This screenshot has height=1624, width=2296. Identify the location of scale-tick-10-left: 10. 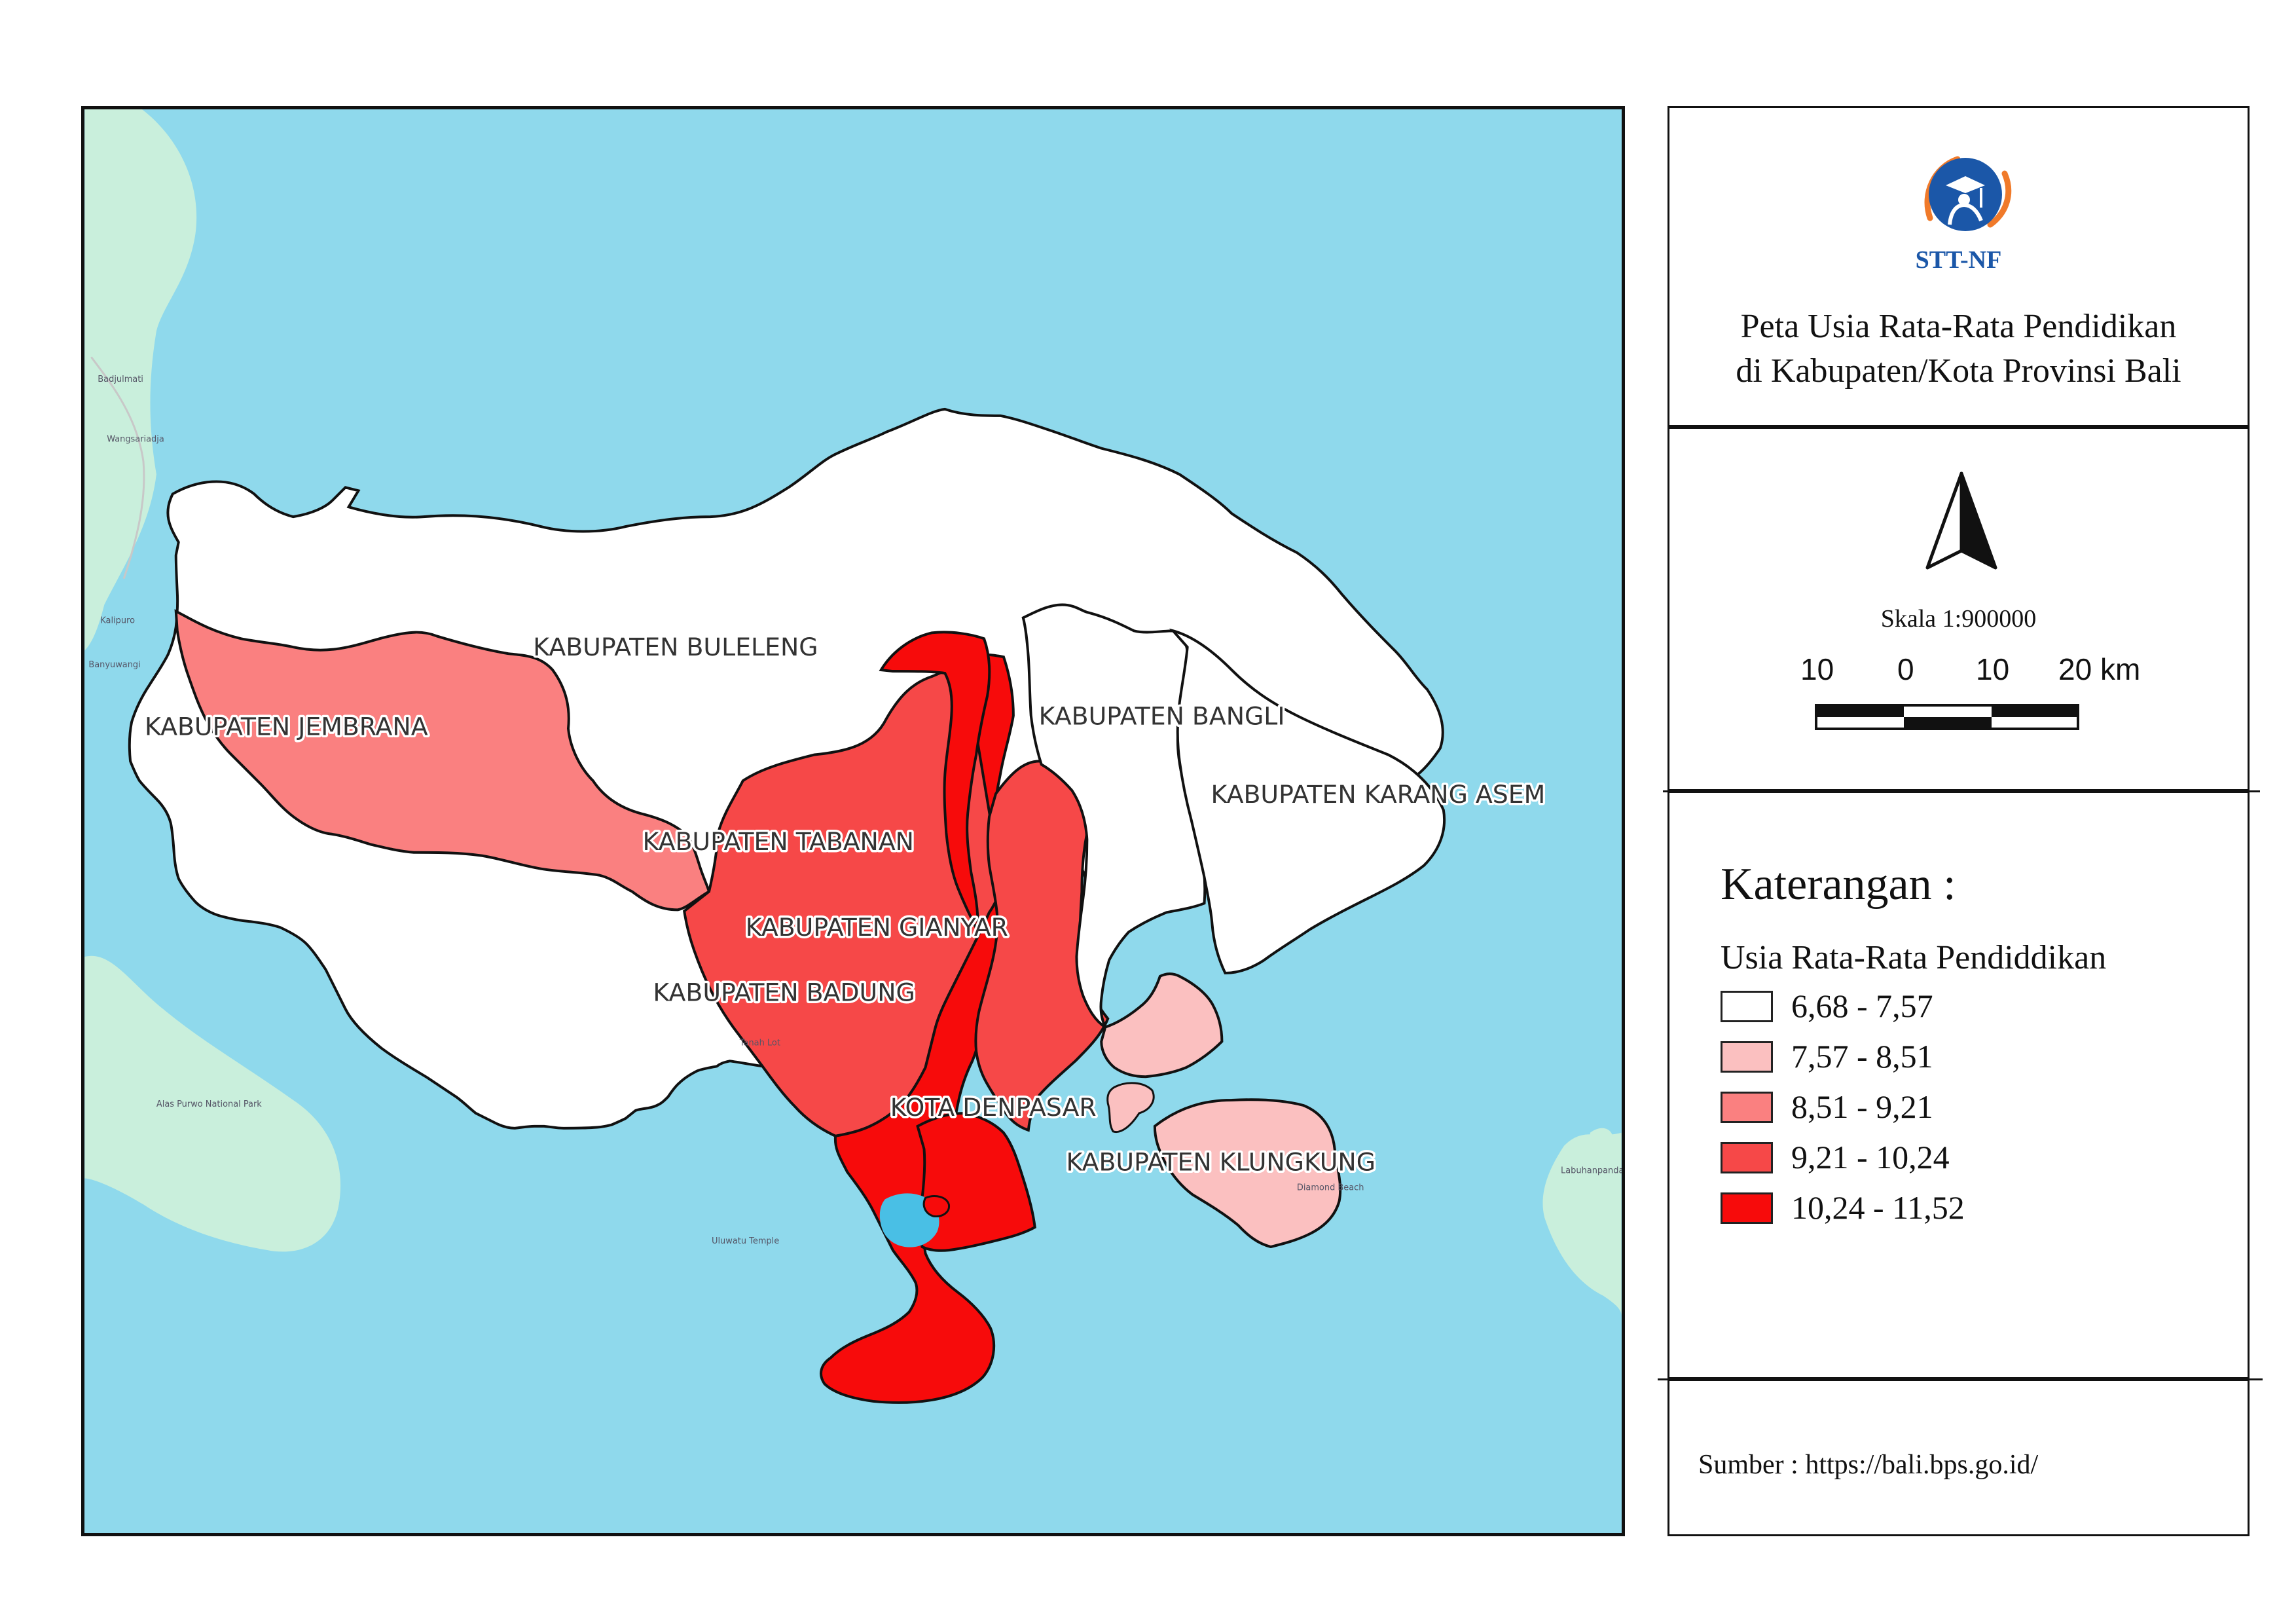
(1817, 669).